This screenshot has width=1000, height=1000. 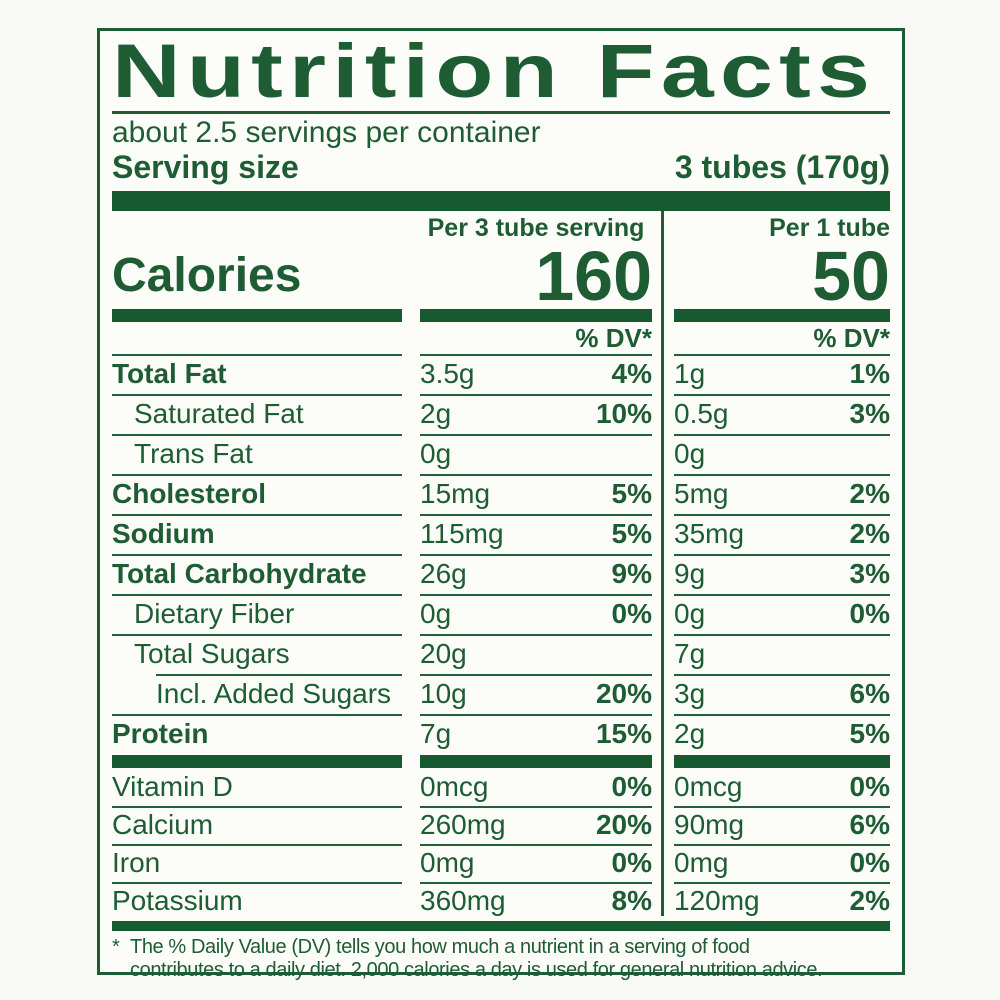 I want to click on nutrient-row-iron: Iron 0mg 0% 0mg 0%, so click(x=501, y=863).